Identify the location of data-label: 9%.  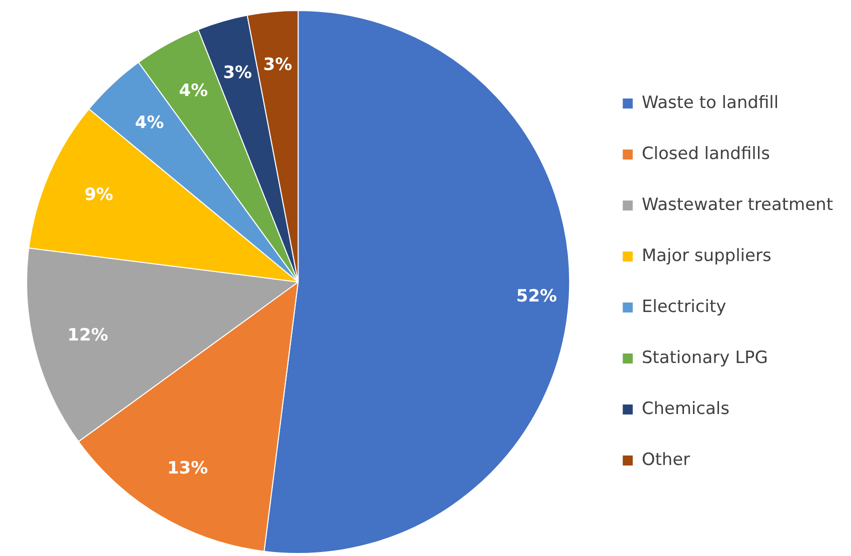
(99, 195).